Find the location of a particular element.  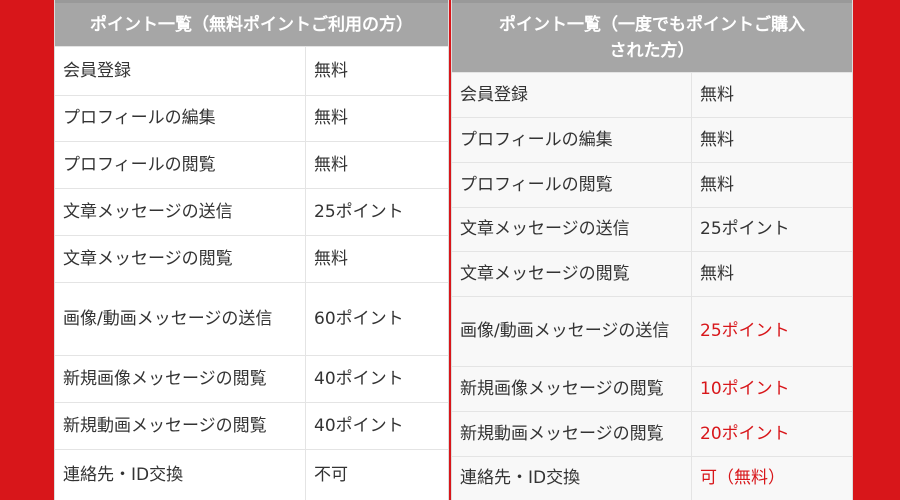

table-row: 新規動画メッセージの閲覧 20ポイント is located at coordinates (652, 433).